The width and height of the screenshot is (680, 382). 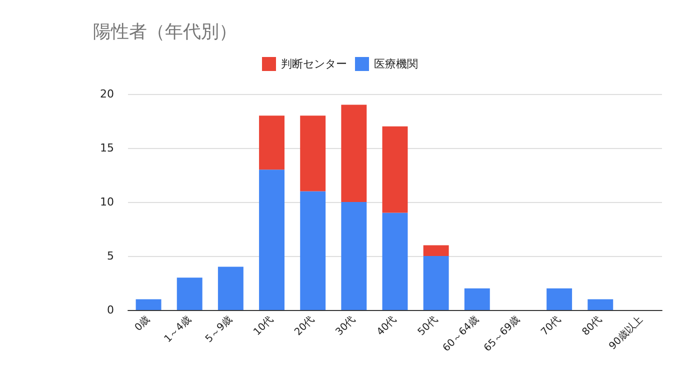 What do you see at coordinates (592, 326) in the screenshot?
I see `x-tick-label: 80代` at bounding box center [592, 326].